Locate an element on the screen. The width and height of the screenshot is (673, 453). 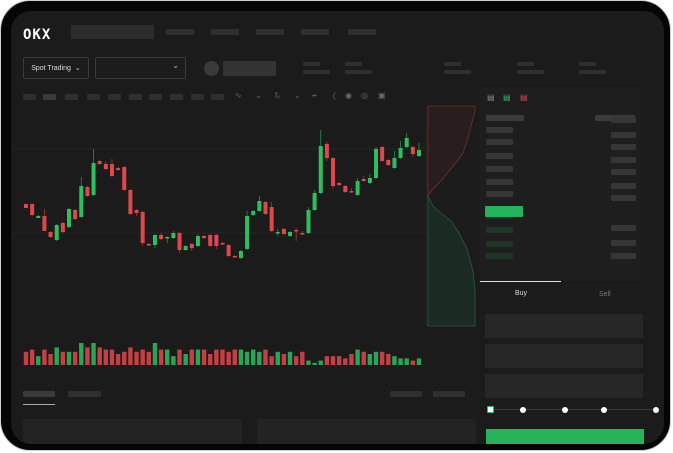
tab-buy: Buy is located at coordinates (521, 293).